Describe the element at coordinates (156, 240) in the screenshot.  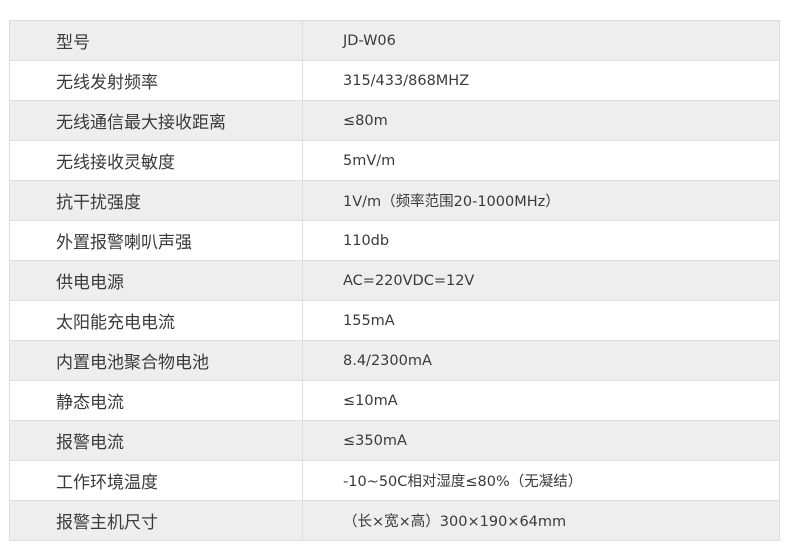
I see `spec-label: 外置报警喇叭声强` at that location.